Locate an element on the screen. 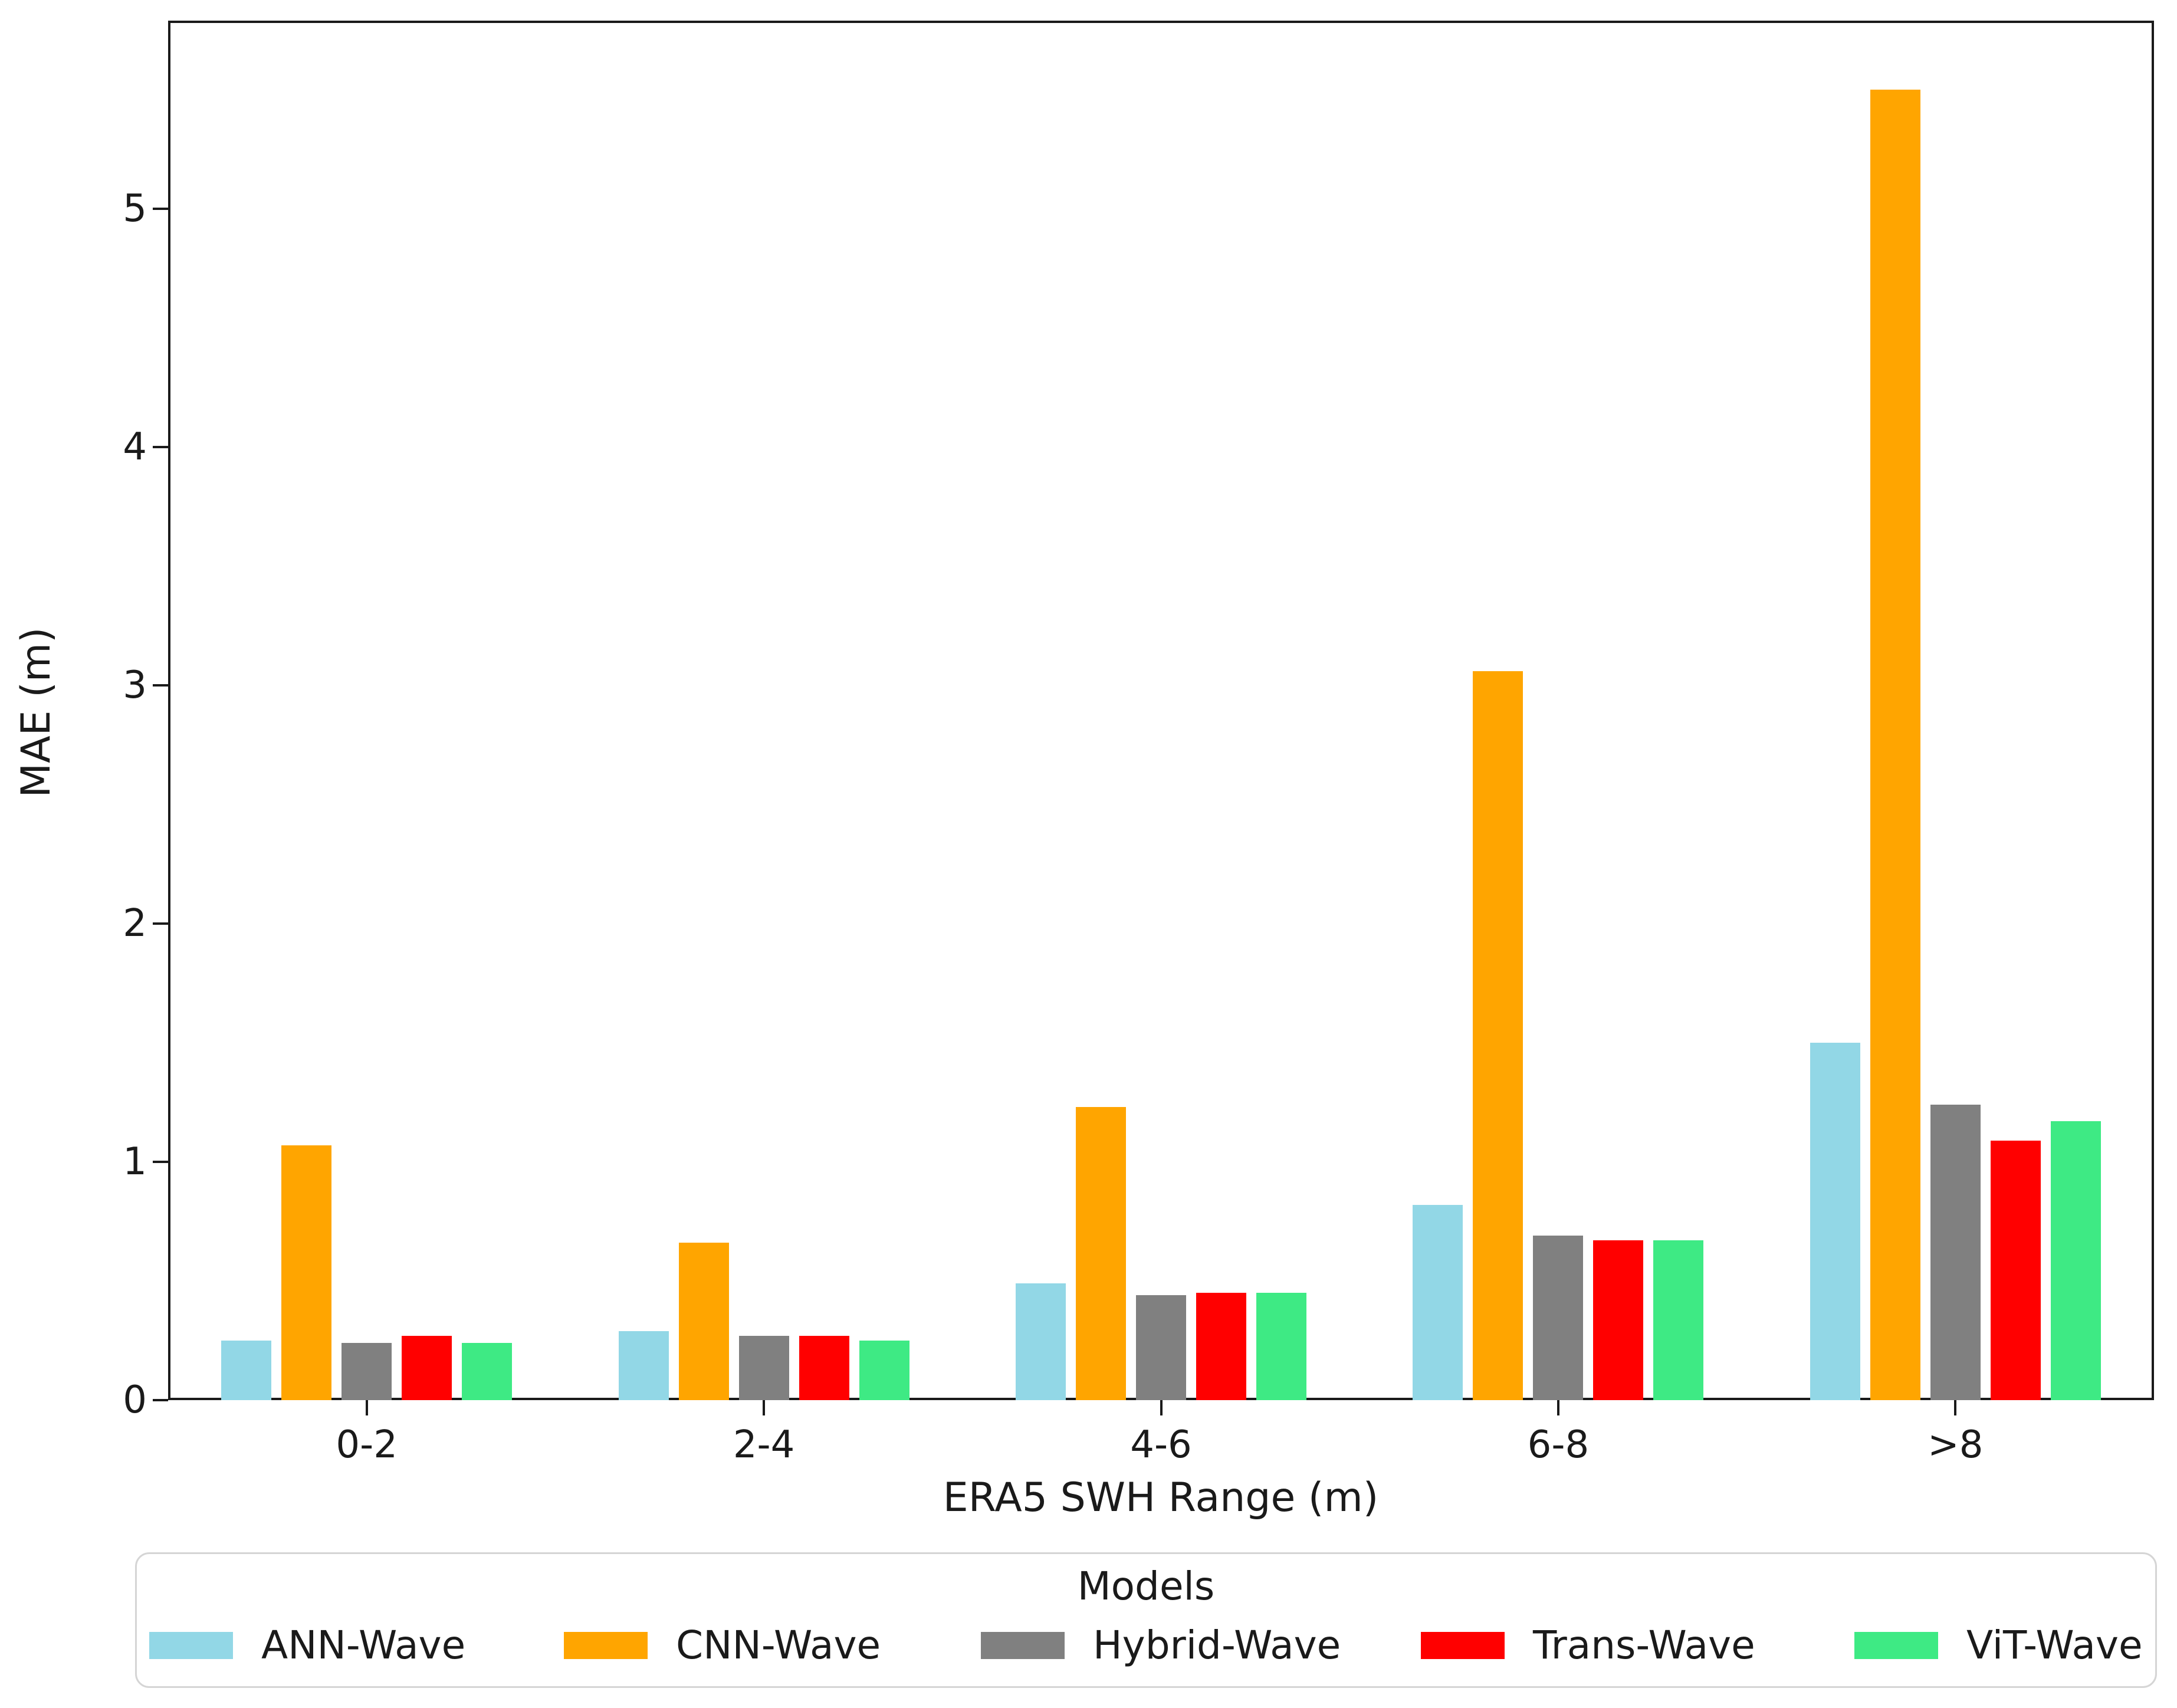 The height and width of the screenshot is (1708, 2177). y-tick-label: 1 is located at coordinates (135, 1162).